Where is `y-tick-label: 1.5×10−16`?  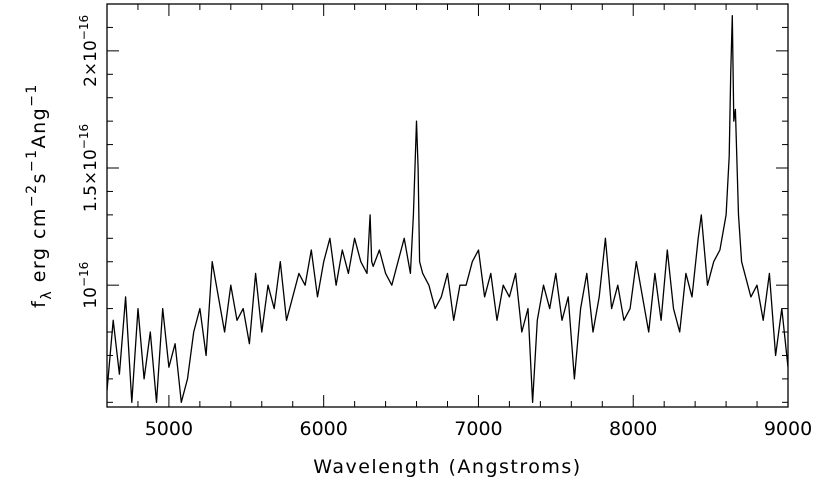 y-tick-label: 1.5×10−16 is located at coordinates (89, 168).